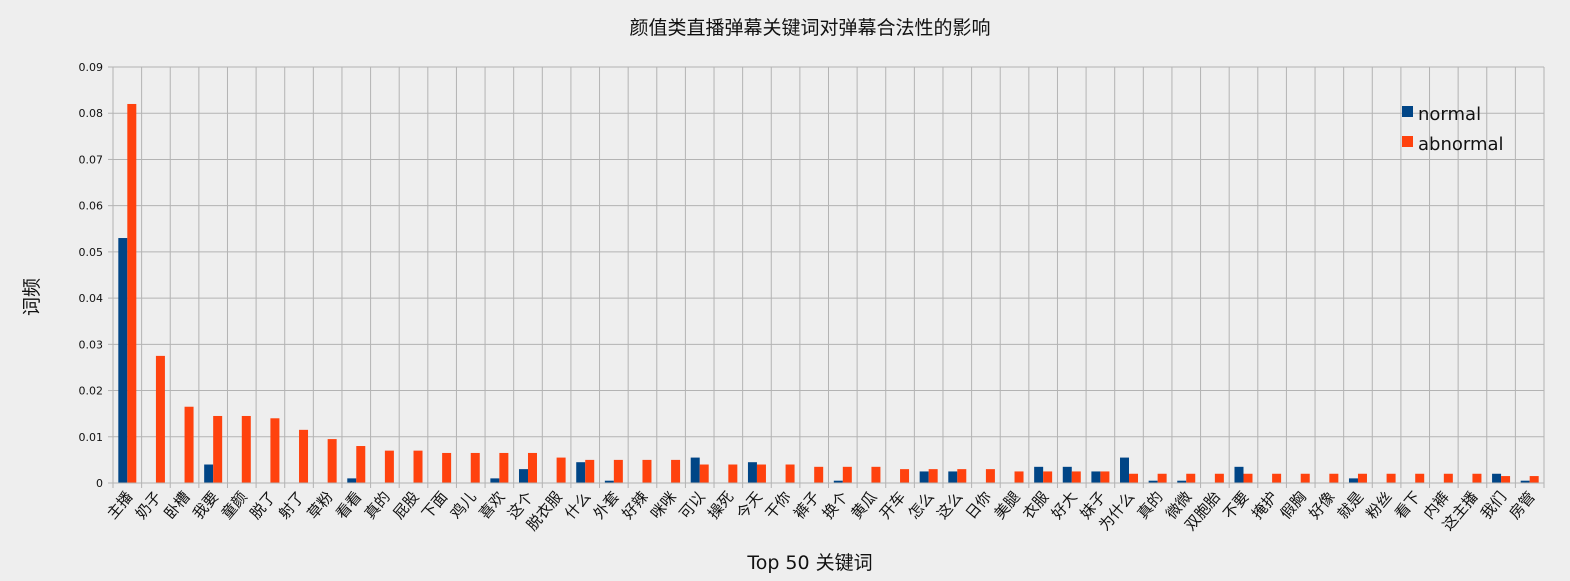  What do you see at coordinates (91, 344) in the screenshot?
I see `y-tick-label: 0.03` at bounding box center [91, 344].